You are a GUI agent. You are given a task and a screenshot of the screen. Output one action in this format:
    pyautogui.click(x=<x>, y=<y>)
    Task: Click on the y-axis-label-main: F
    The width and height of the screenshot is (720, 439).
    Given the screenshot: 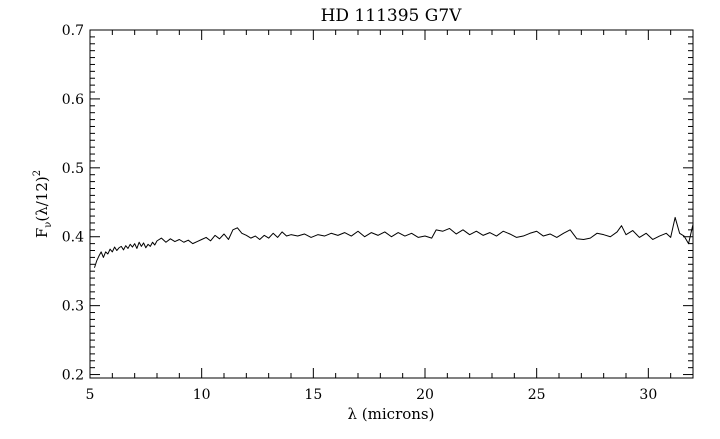 What is the action you would take?
    pyautogui.click(x=42, y=233)
    